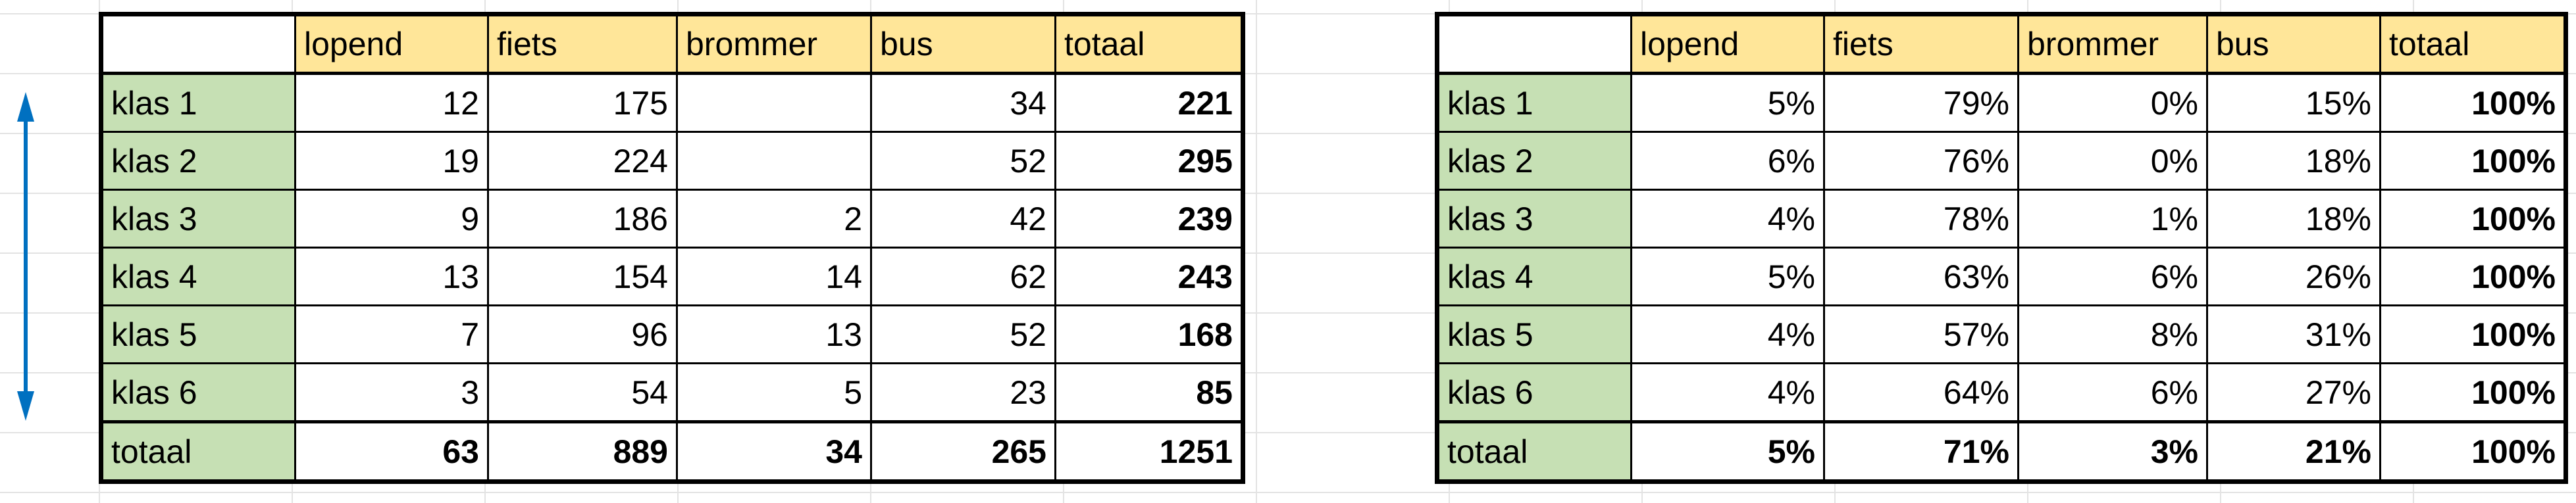 This screenshot has height=503, width=2576. I want to click on data-cell: 265, so click(963, 451).